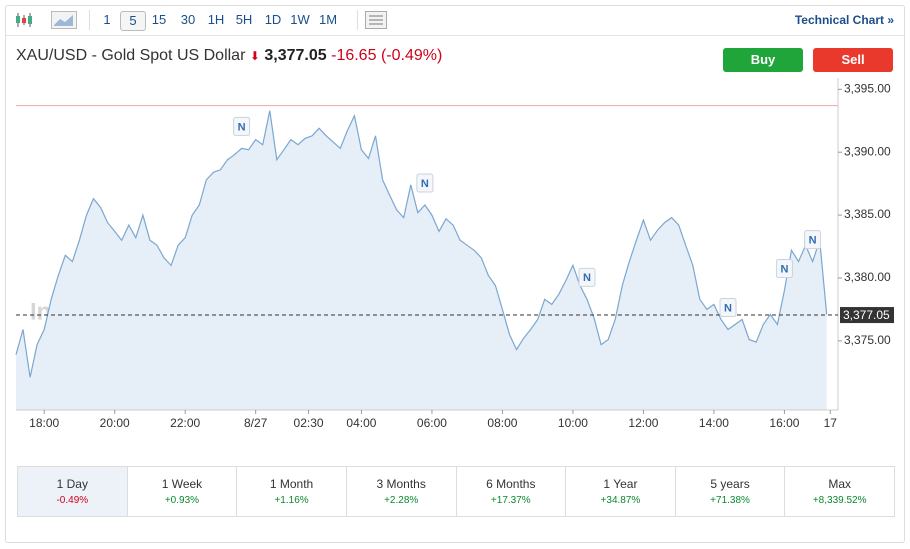 This screenshot has width=910, height=549. What do you see at coordinates (853, 60) in the screenshot?
I see `sell-button: Sell` at bounding box center [853, 60].